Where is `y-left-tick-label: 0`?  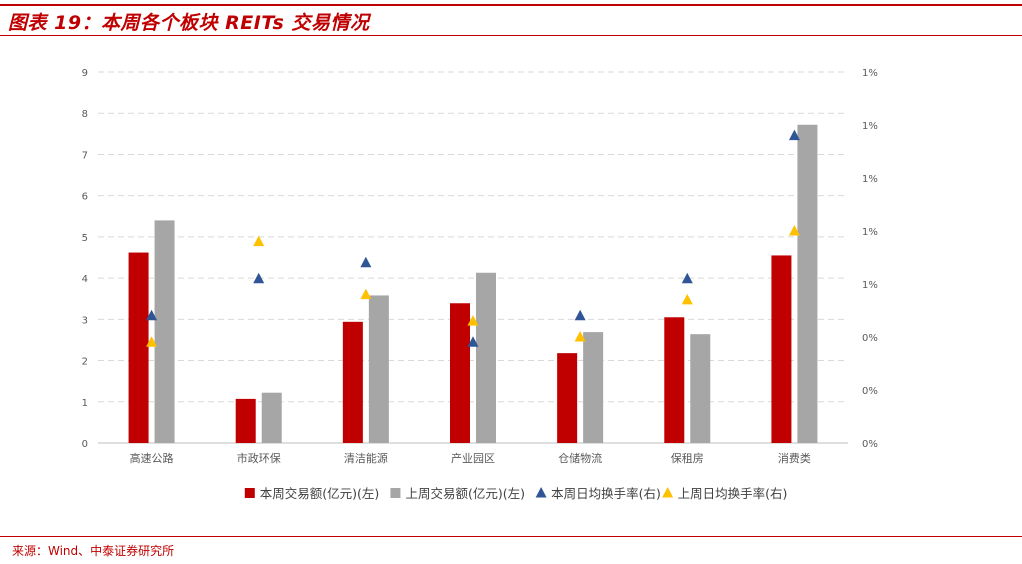
y-left-tick-label: 0 is located at coordinates (85, 444).